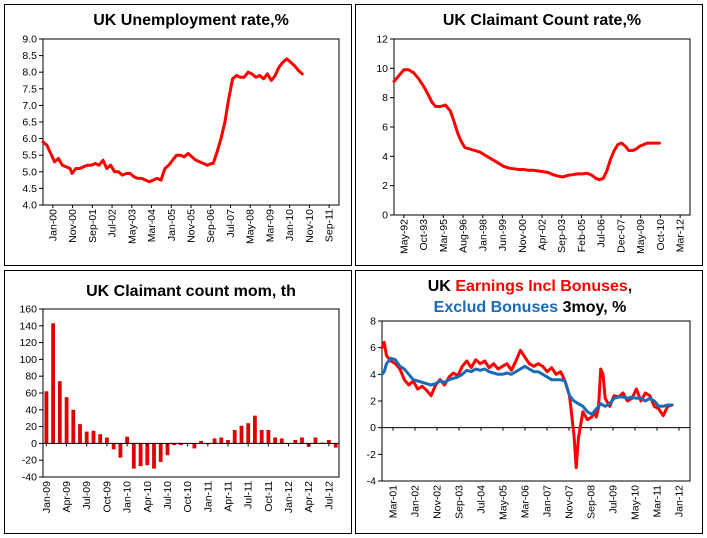  Describe the element at coordinates (31, 410) in the screenshot. I see `y-tick-label: 40` at that location.